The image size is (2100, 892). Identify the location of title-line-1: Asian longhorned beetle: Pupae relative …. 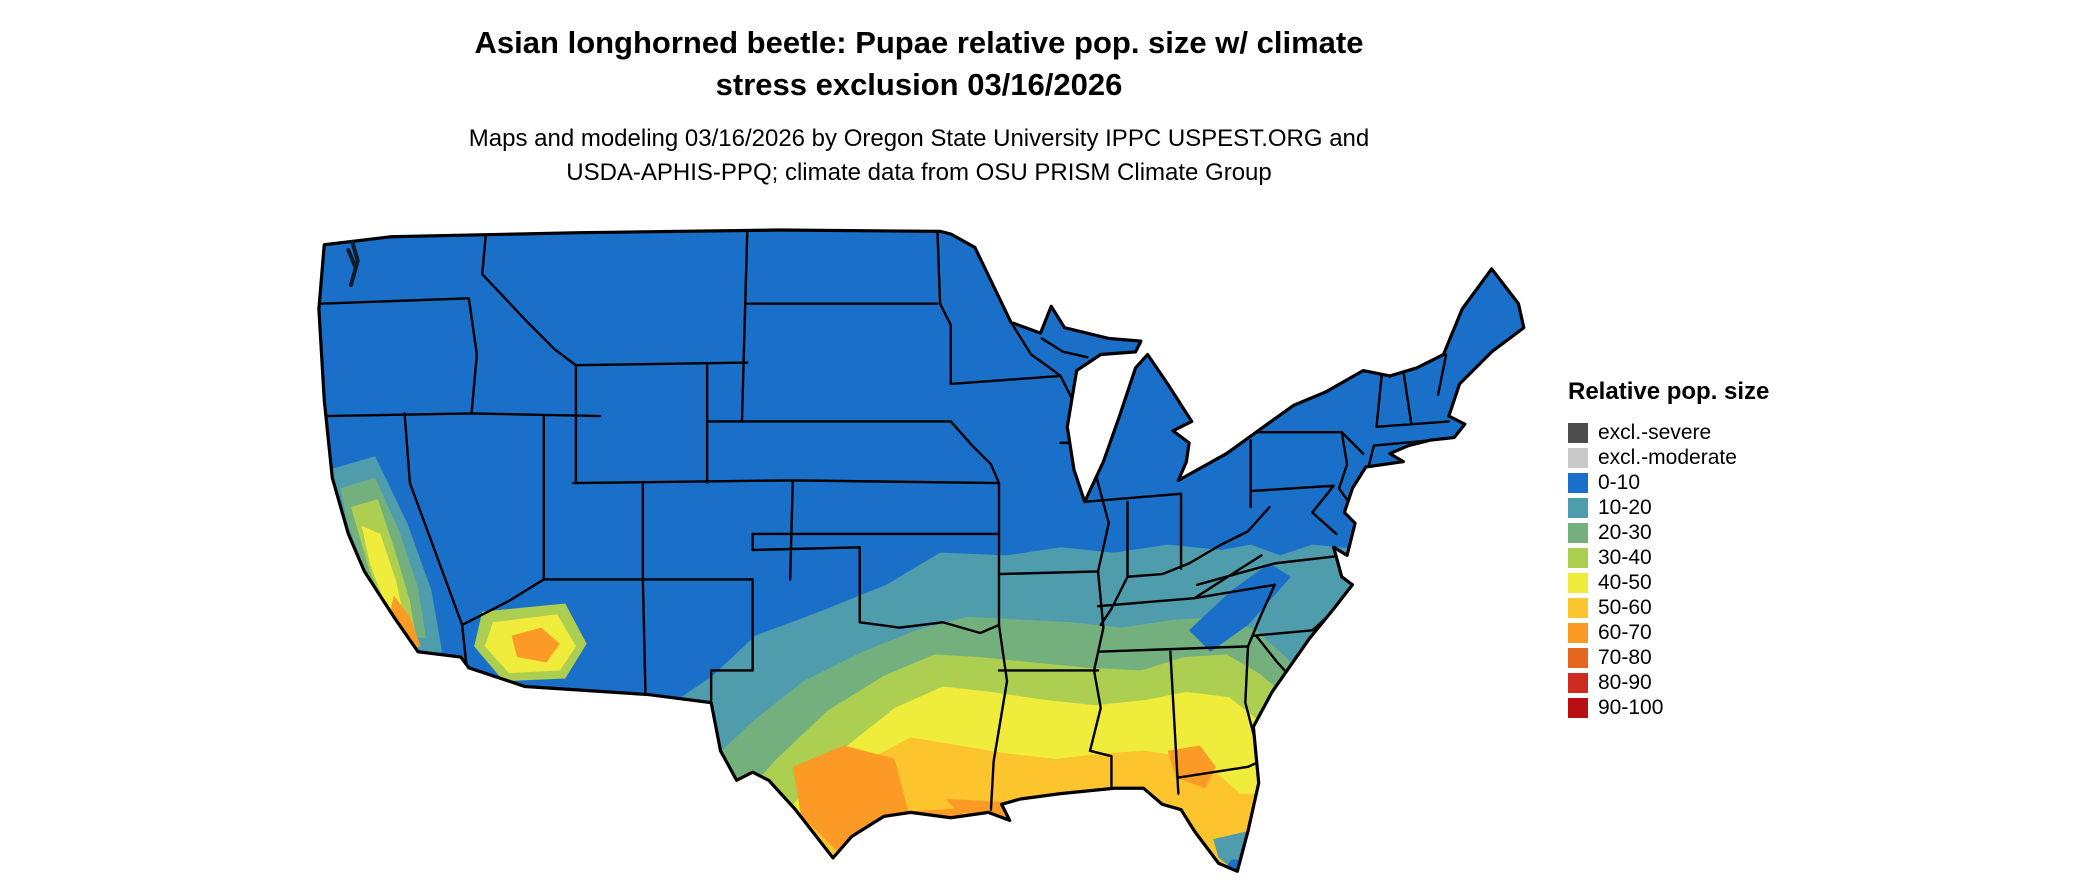
(919, 42).